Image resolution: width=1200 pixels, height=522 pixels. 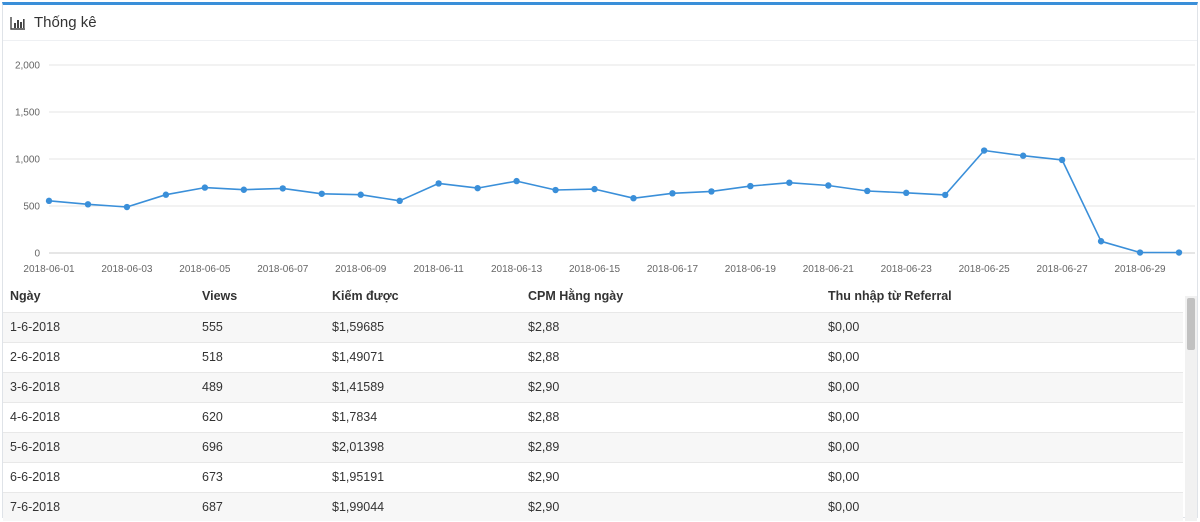 I want to click on cell-earned: $1,7834, so click(x=423, y=416).